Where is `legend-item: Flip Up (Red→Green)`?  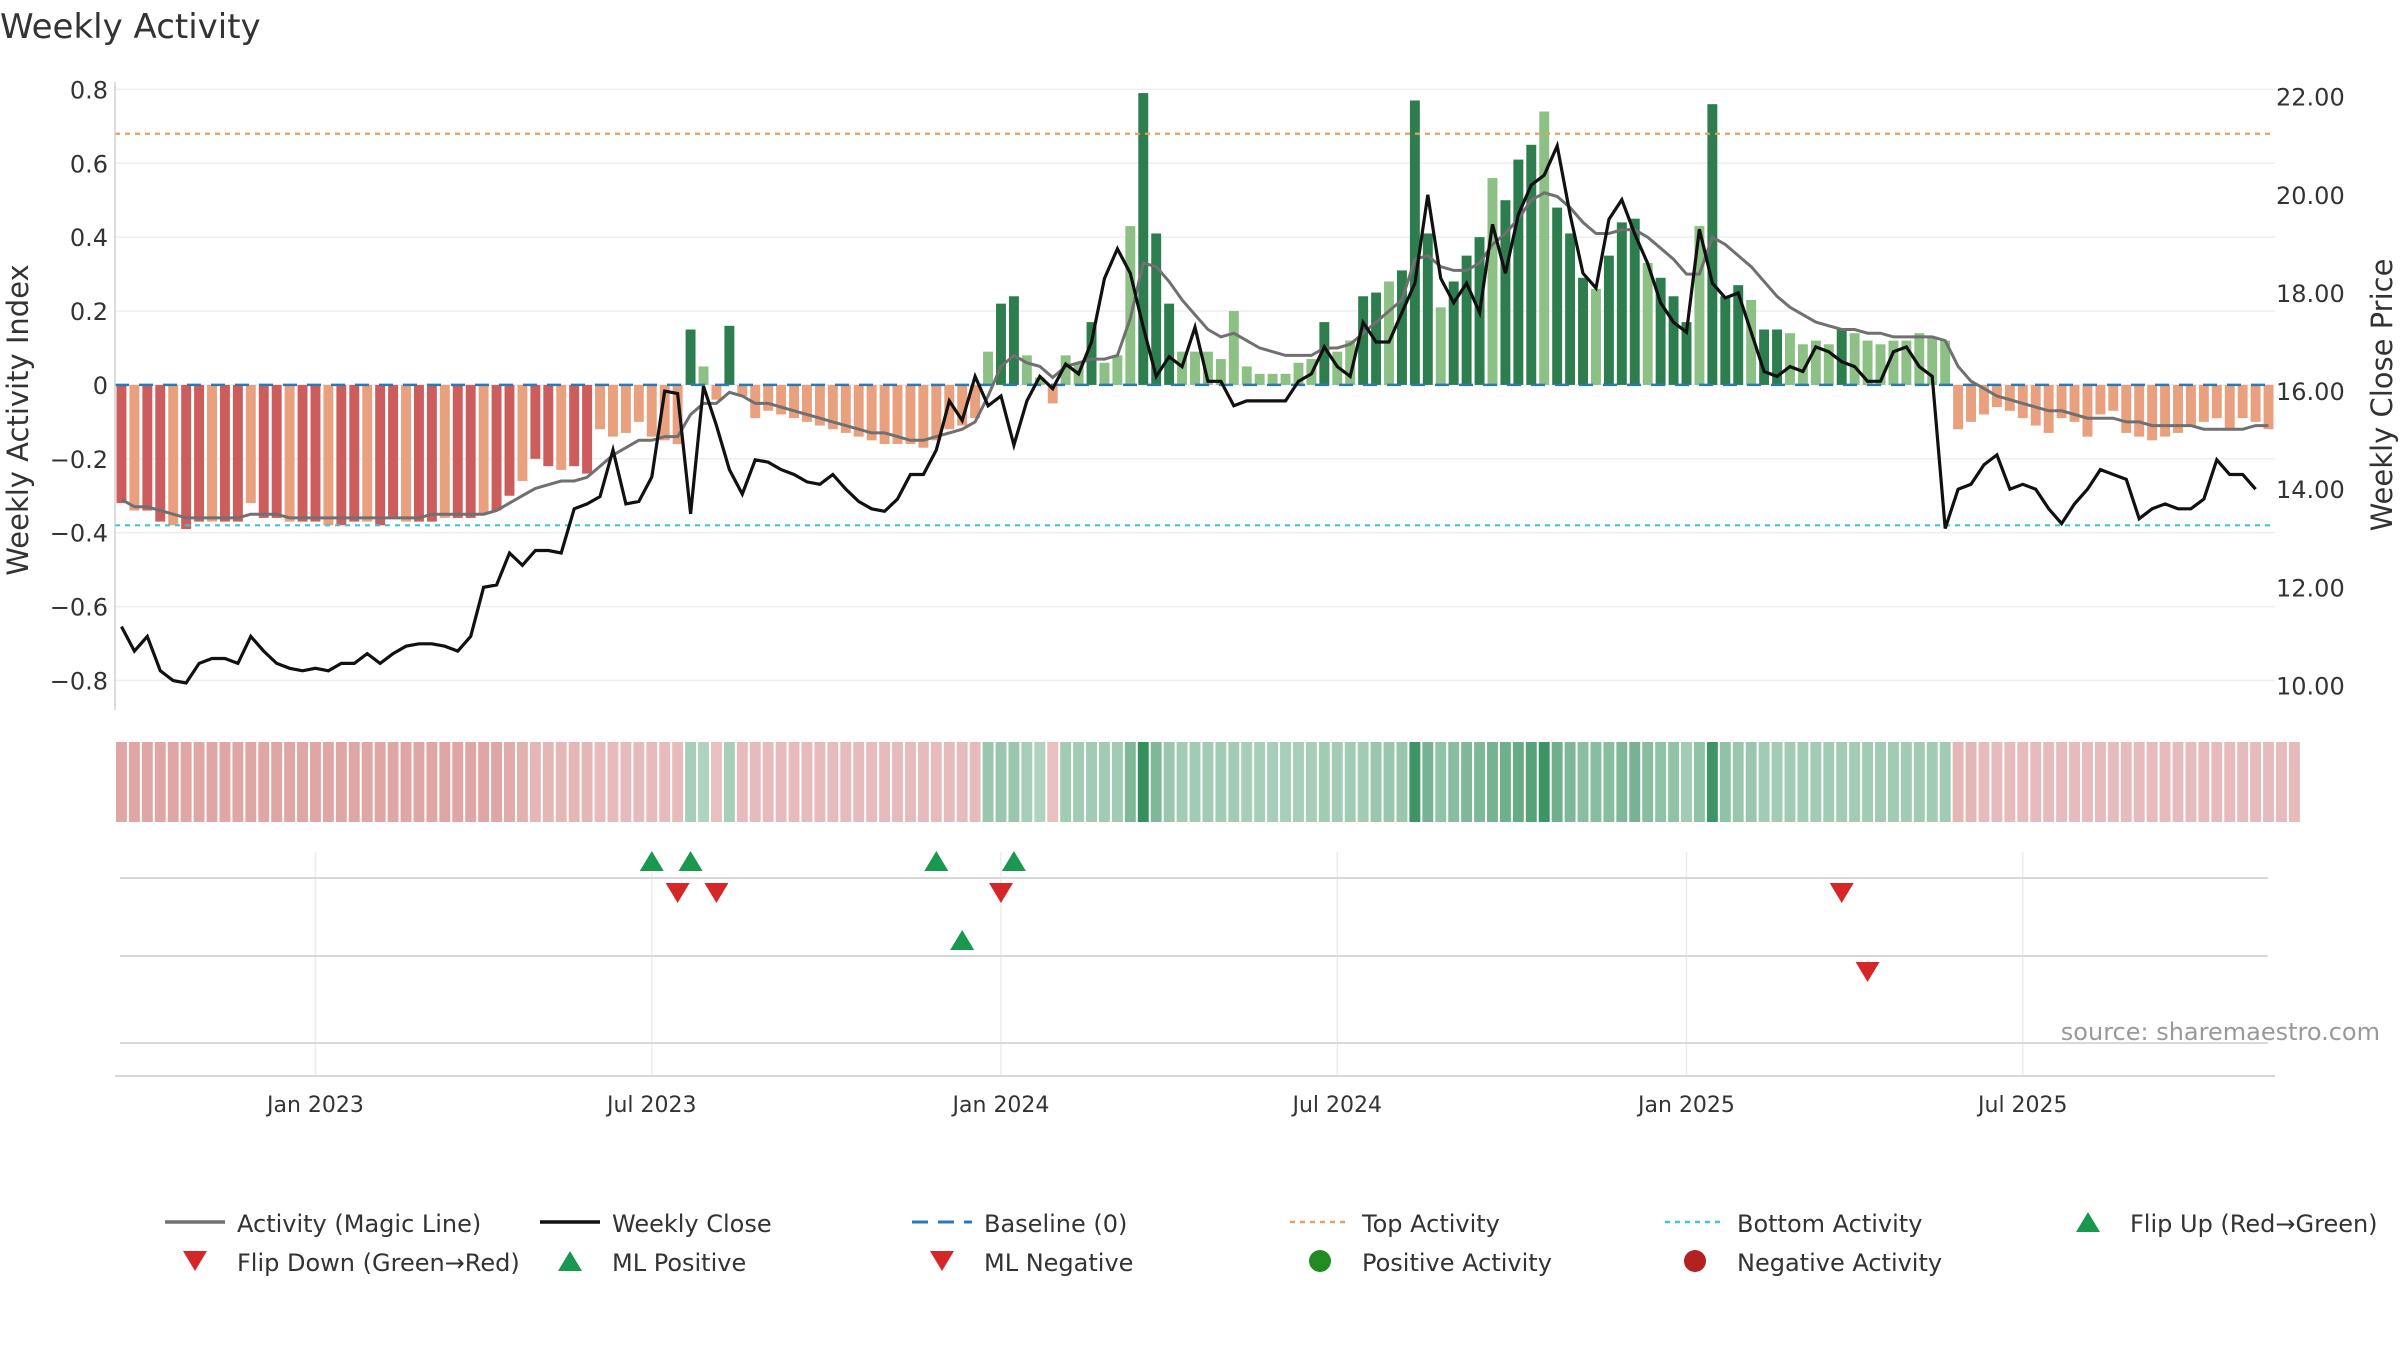 legend-item: Flip Up (Red→Green) is located at coordinates (2227, 1224).